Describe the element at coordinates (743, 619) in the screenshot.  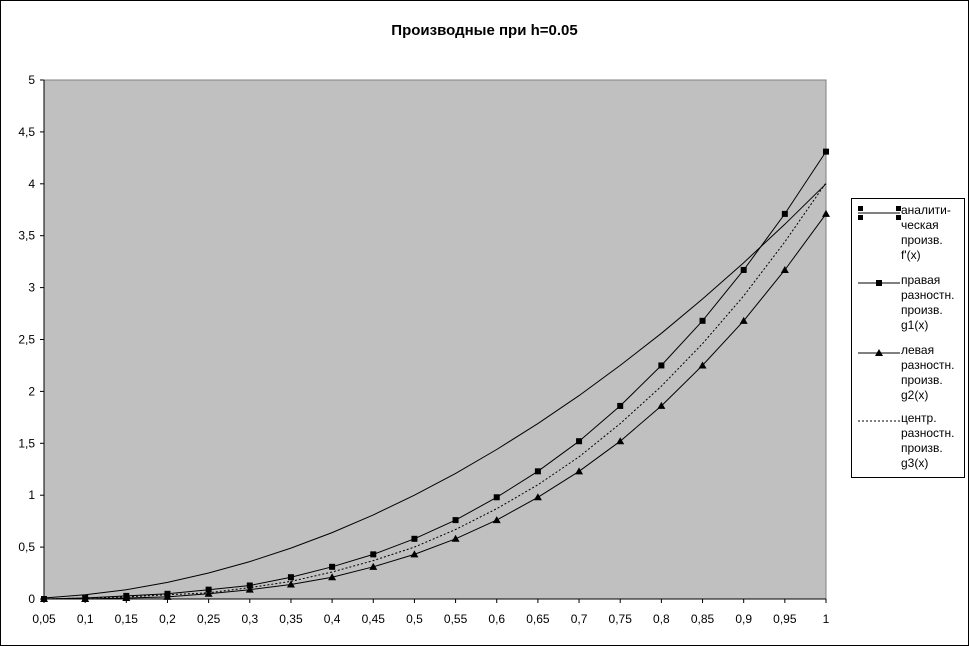
I see `x-tick-label: 0,9` at that location.